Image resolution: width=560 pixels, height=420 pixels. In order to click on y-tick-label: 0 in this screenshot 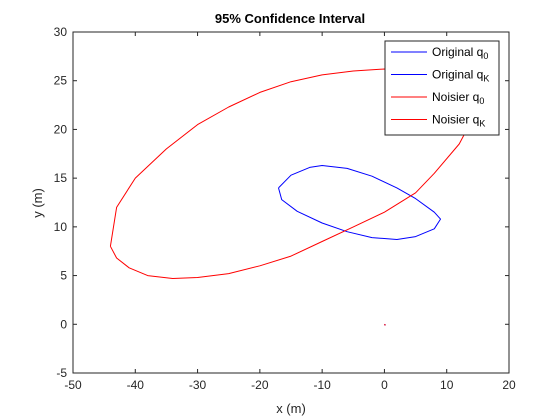, I will do `click(63, 324)`.